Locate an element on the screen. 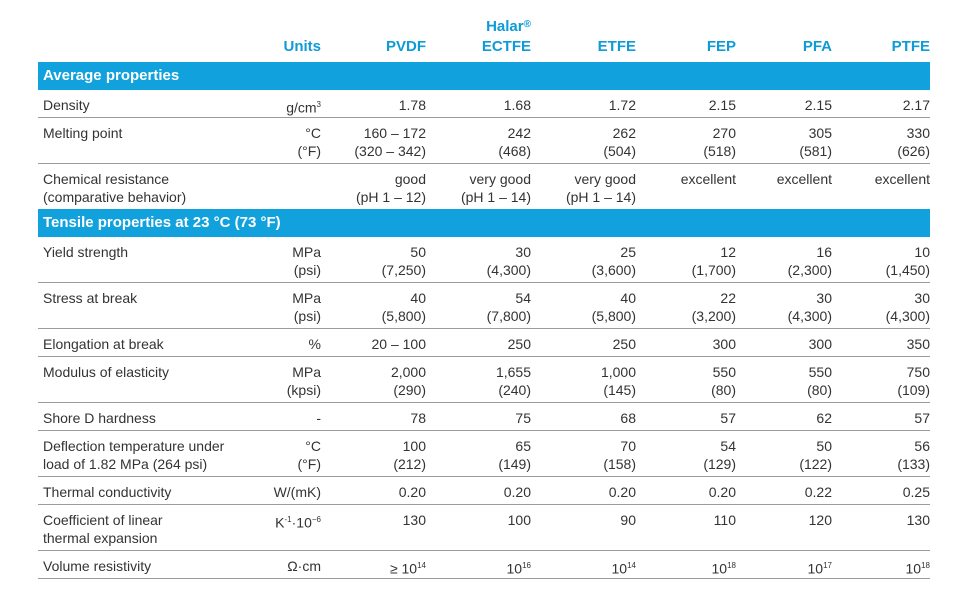  value-fep: 550 (80) is located at coordinates (723, 381).